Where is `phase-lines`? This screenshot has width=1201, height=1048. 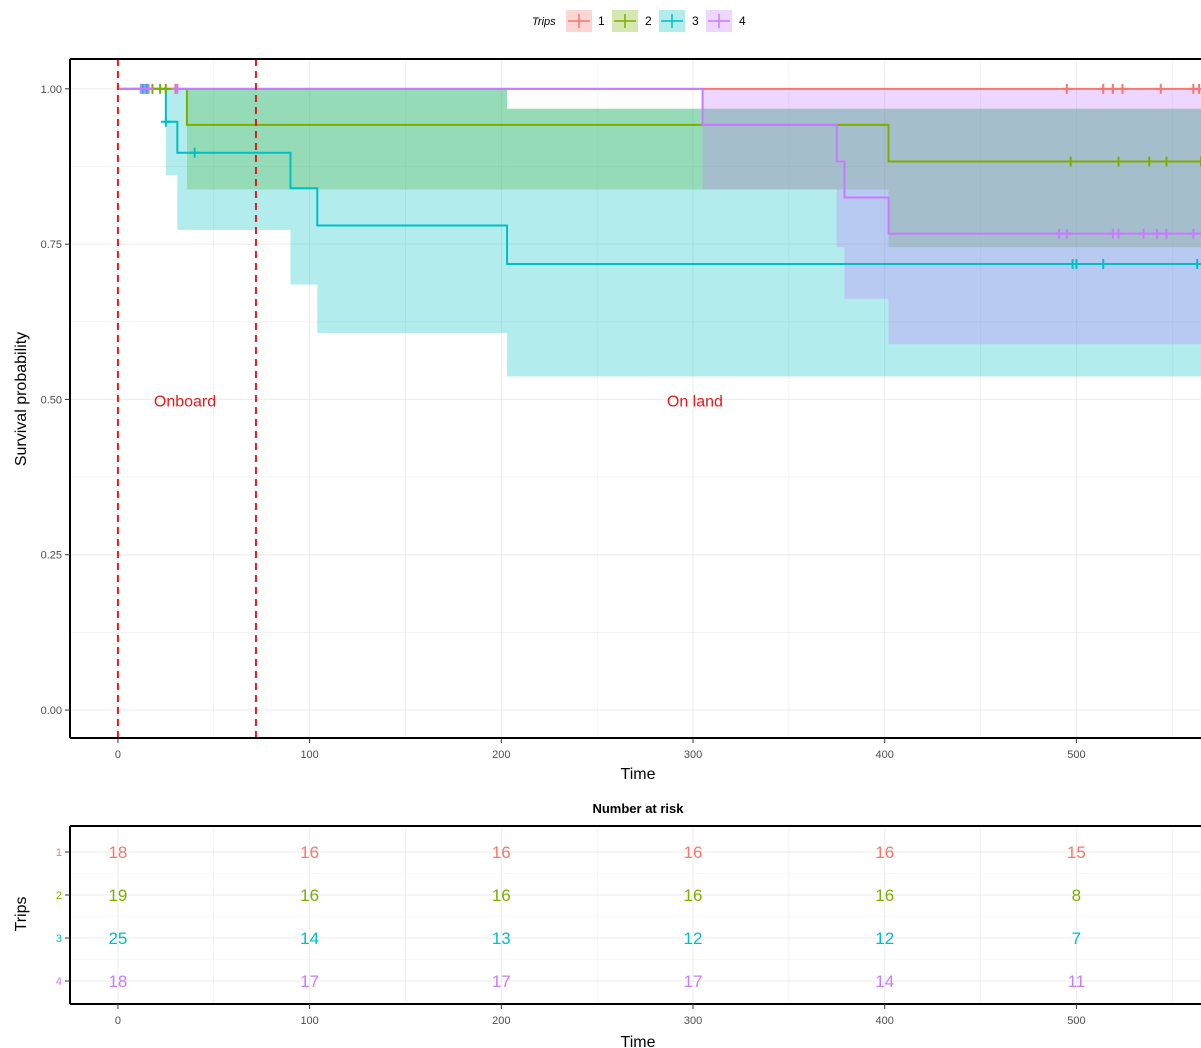 phase-lines is located at coordinates (186, 398).